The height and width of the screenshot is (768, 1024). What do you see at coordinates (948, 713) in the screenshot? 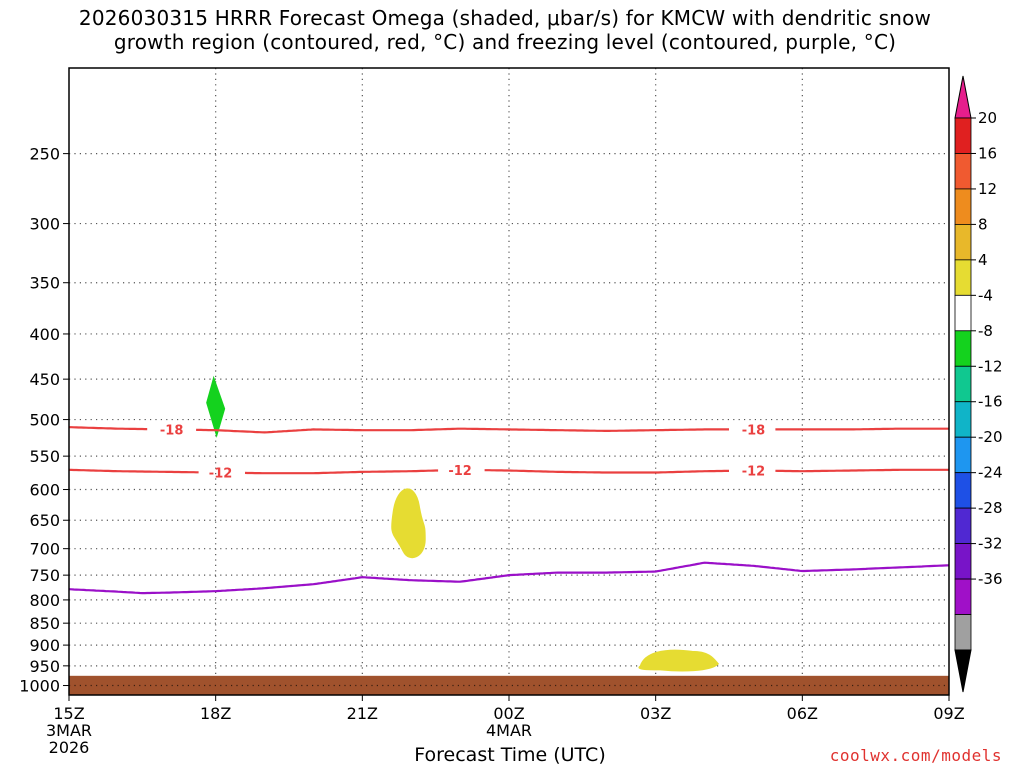
I see `x-tick-label: 09Z` at bounding box center [948, 713].